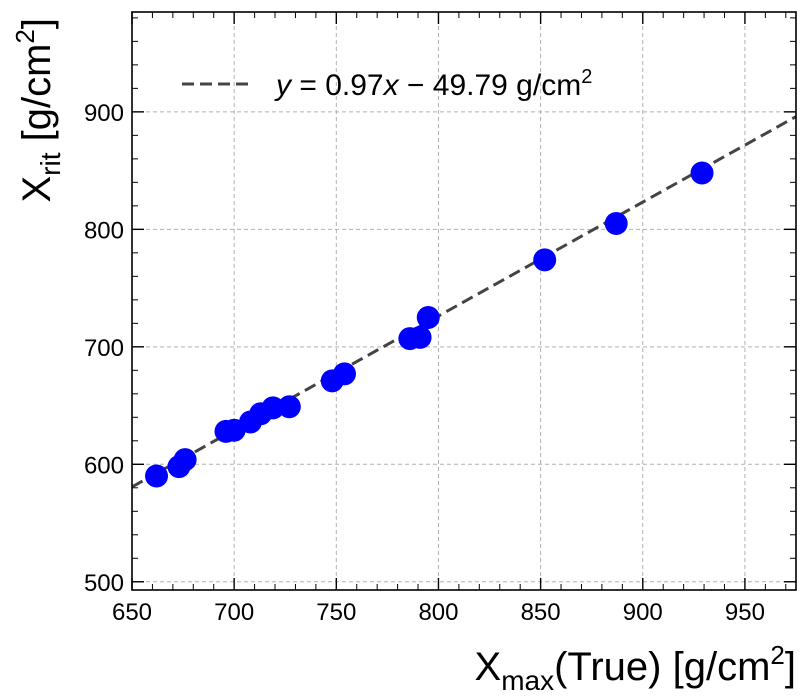 The height and width of the screenshot is (700, 807). Describe the element at coordinates (336, 612) in the screenshot. I see `x-tick-label: 750` at that location.